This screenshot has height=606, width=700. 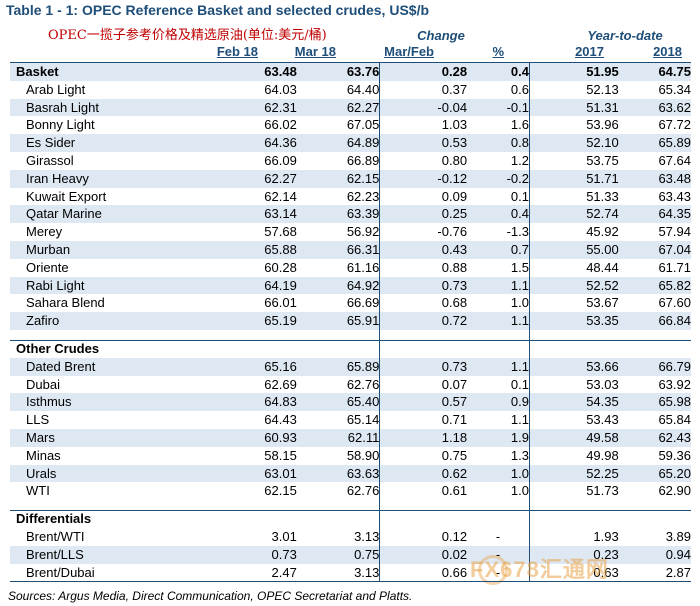 I want to click on cell-change-pct: 0.6, so click(x=498, y=89).